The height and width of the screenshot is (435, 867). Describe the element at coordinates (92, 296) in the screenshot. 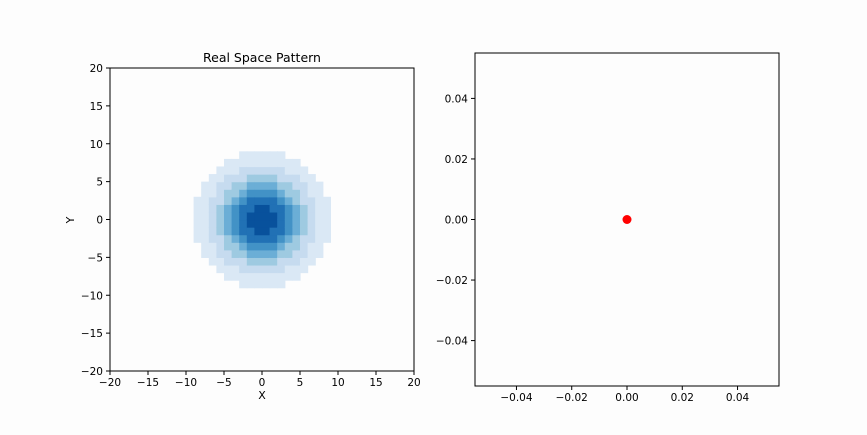

I see `heatmap-y-tick-label: −10` at that location.